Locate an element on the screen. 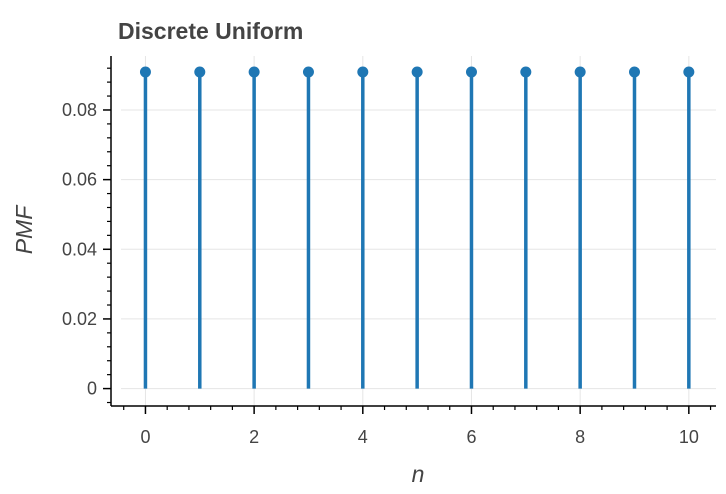 The image size is (726, 494). x-tick-label-1: 2 is located at coordinates (254, 437).